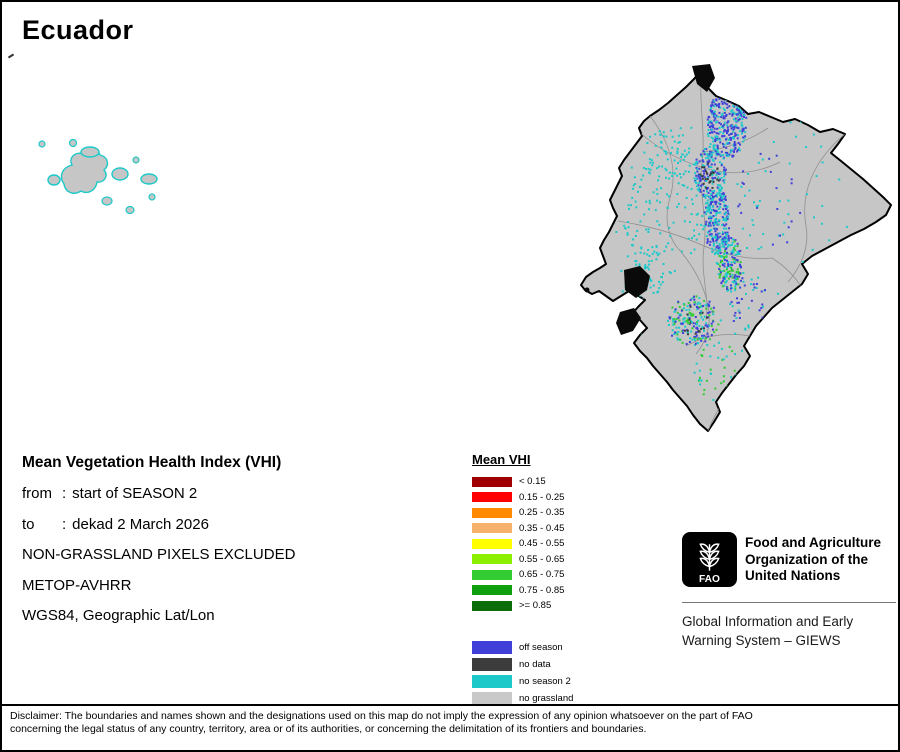  What do you see at coordinates (789, 602) in the screenshot?
I see `fao-divider` at bounding box center [789, 602].